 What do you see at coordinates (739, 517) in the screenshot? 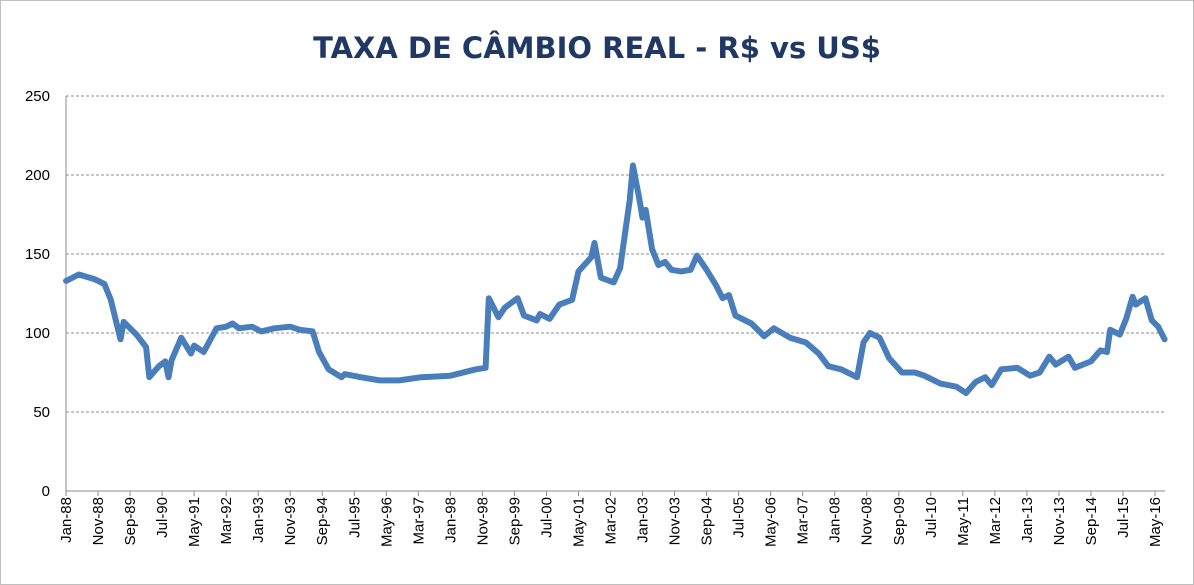
I see `x-tick-label: Jul-05` at bounding box center [739, 517].